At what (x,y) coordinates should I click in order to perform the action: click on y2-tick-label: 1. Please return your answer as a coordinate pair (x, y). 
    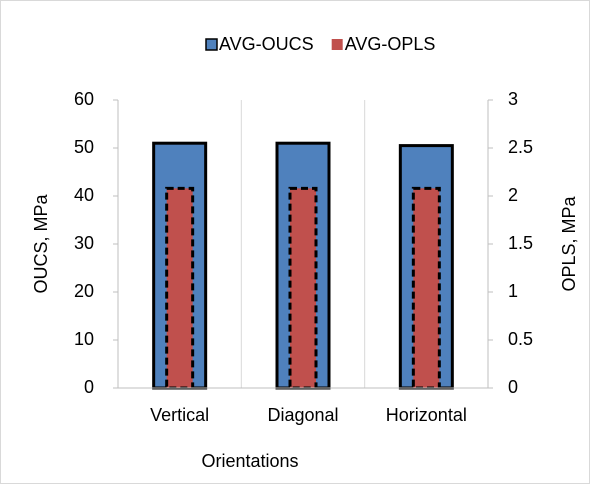
    Looking at the image, I should click on (513, 291).